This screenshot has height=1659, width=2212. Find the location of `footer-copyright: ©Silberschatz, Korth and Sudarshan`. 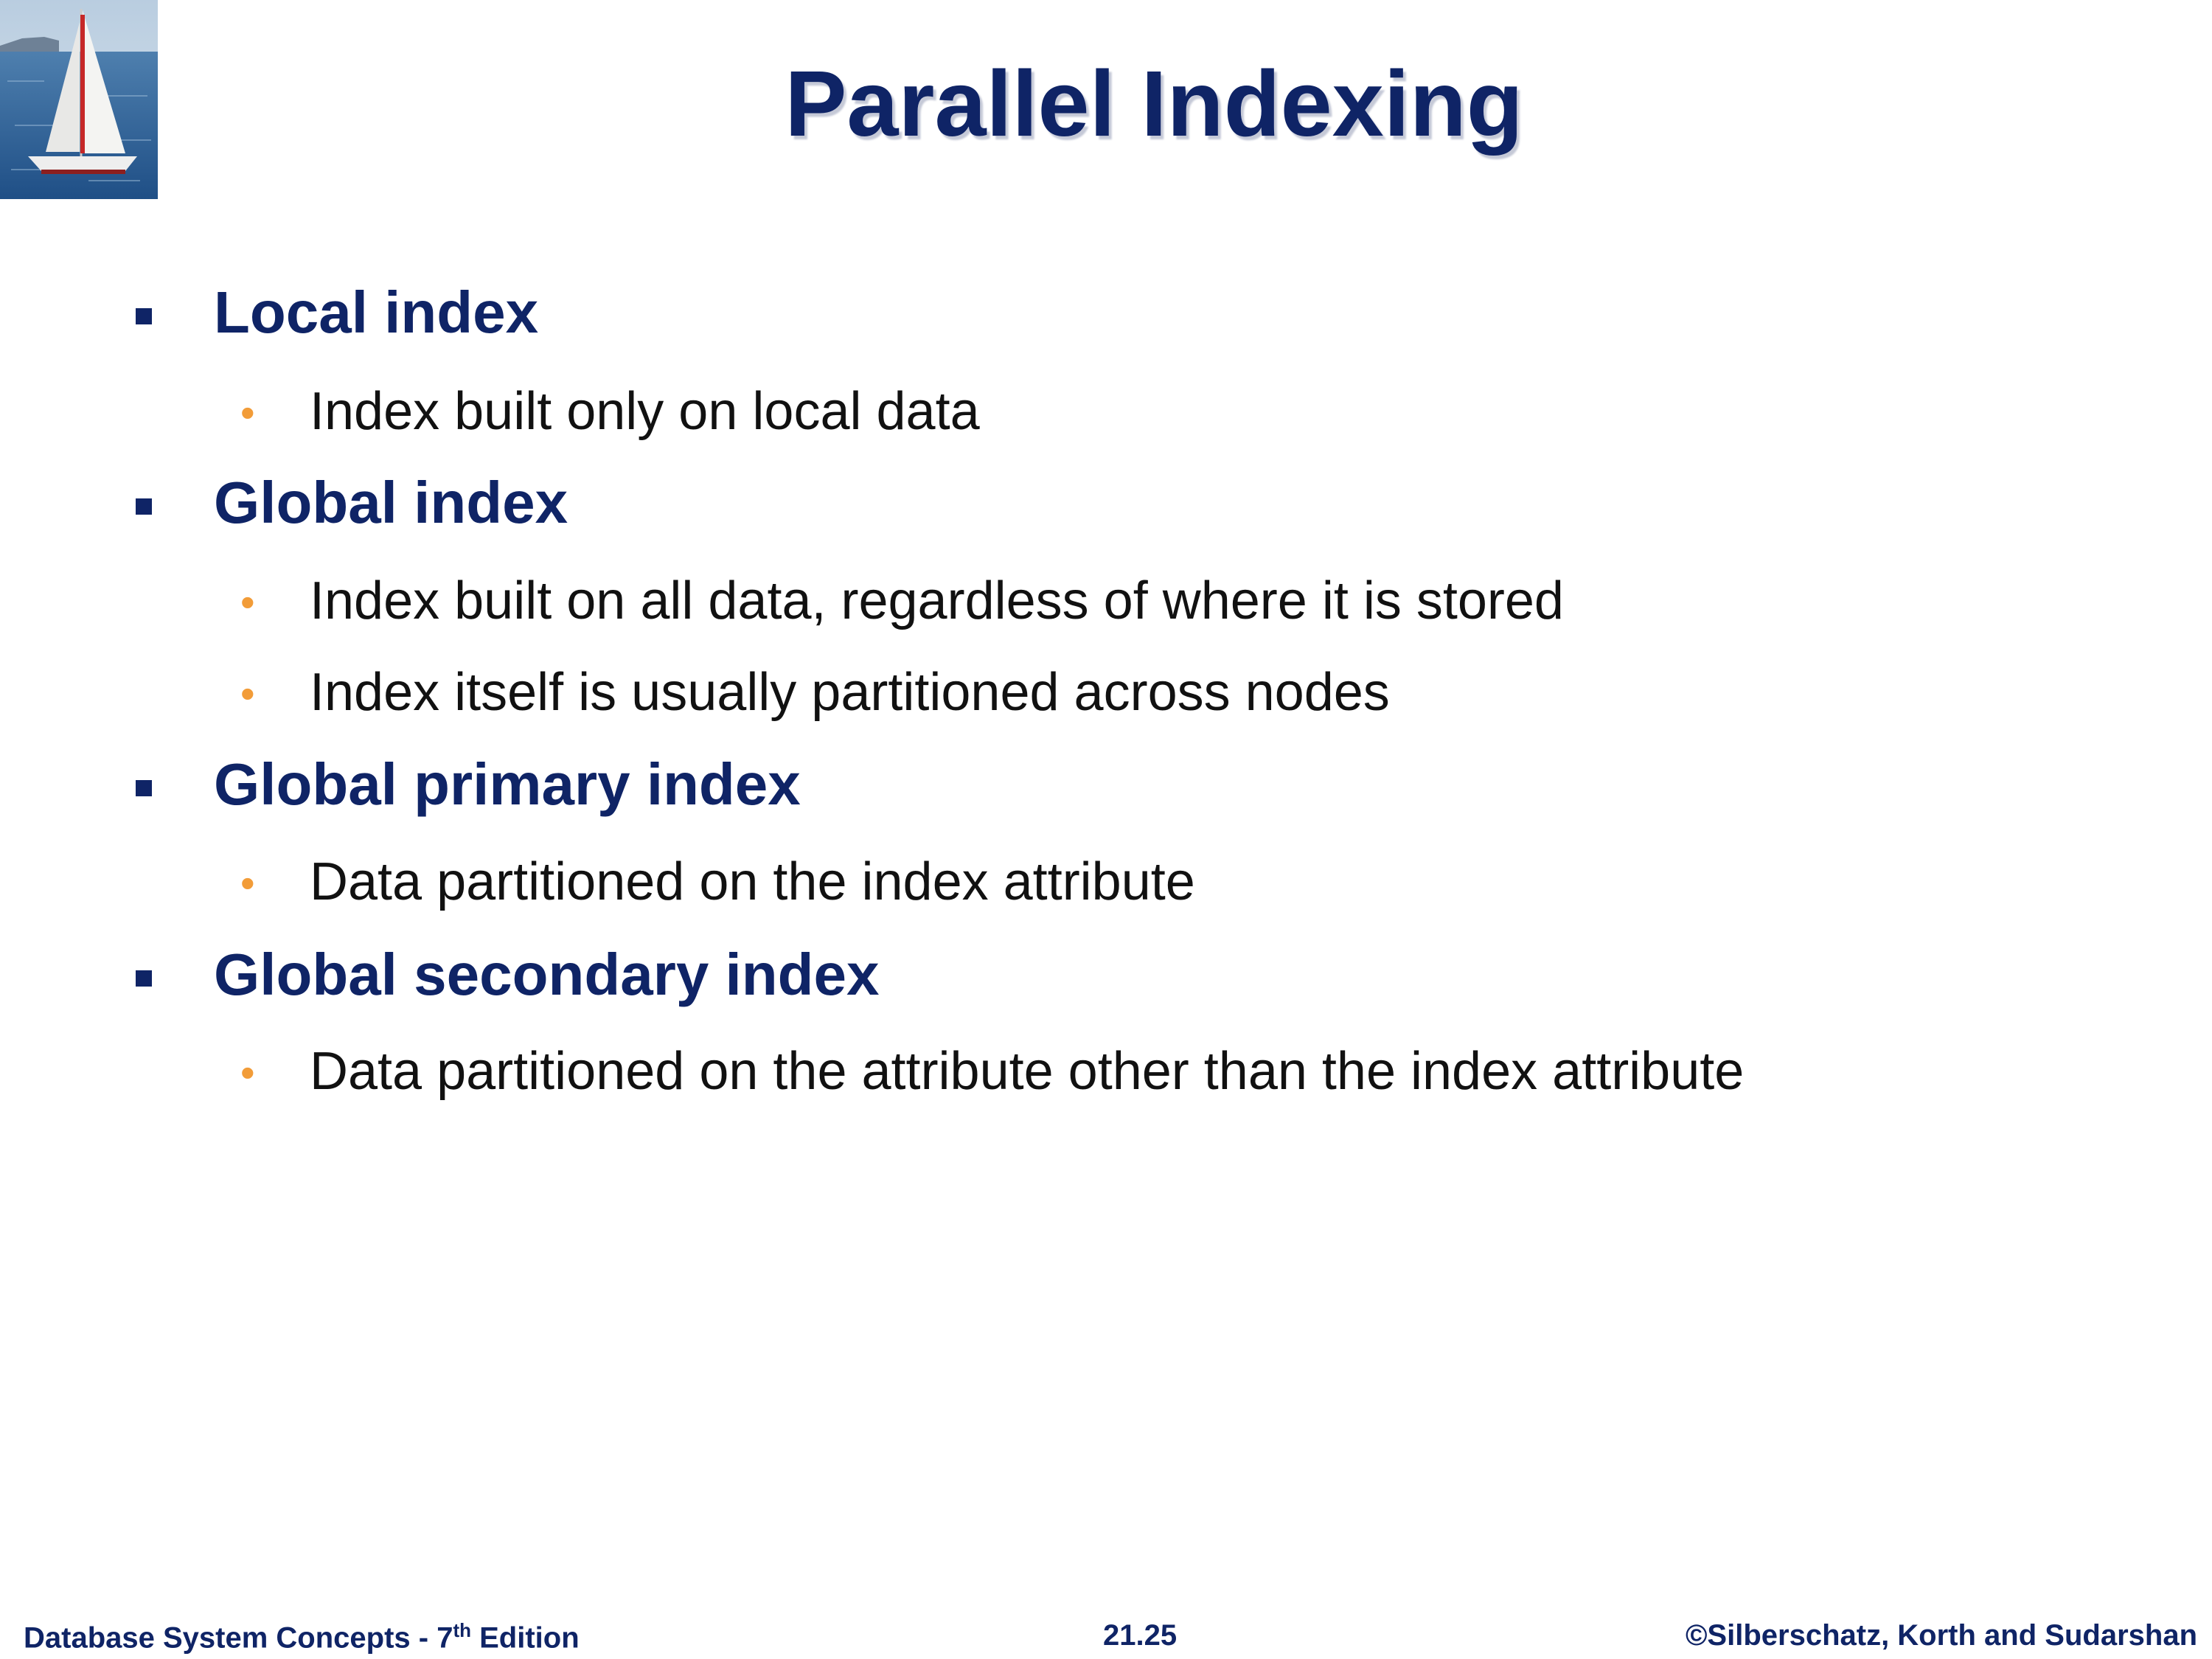

footer-copyright: ©Silberschatz, Korth and Sudarshan is located at coordinates (1941, 1635).